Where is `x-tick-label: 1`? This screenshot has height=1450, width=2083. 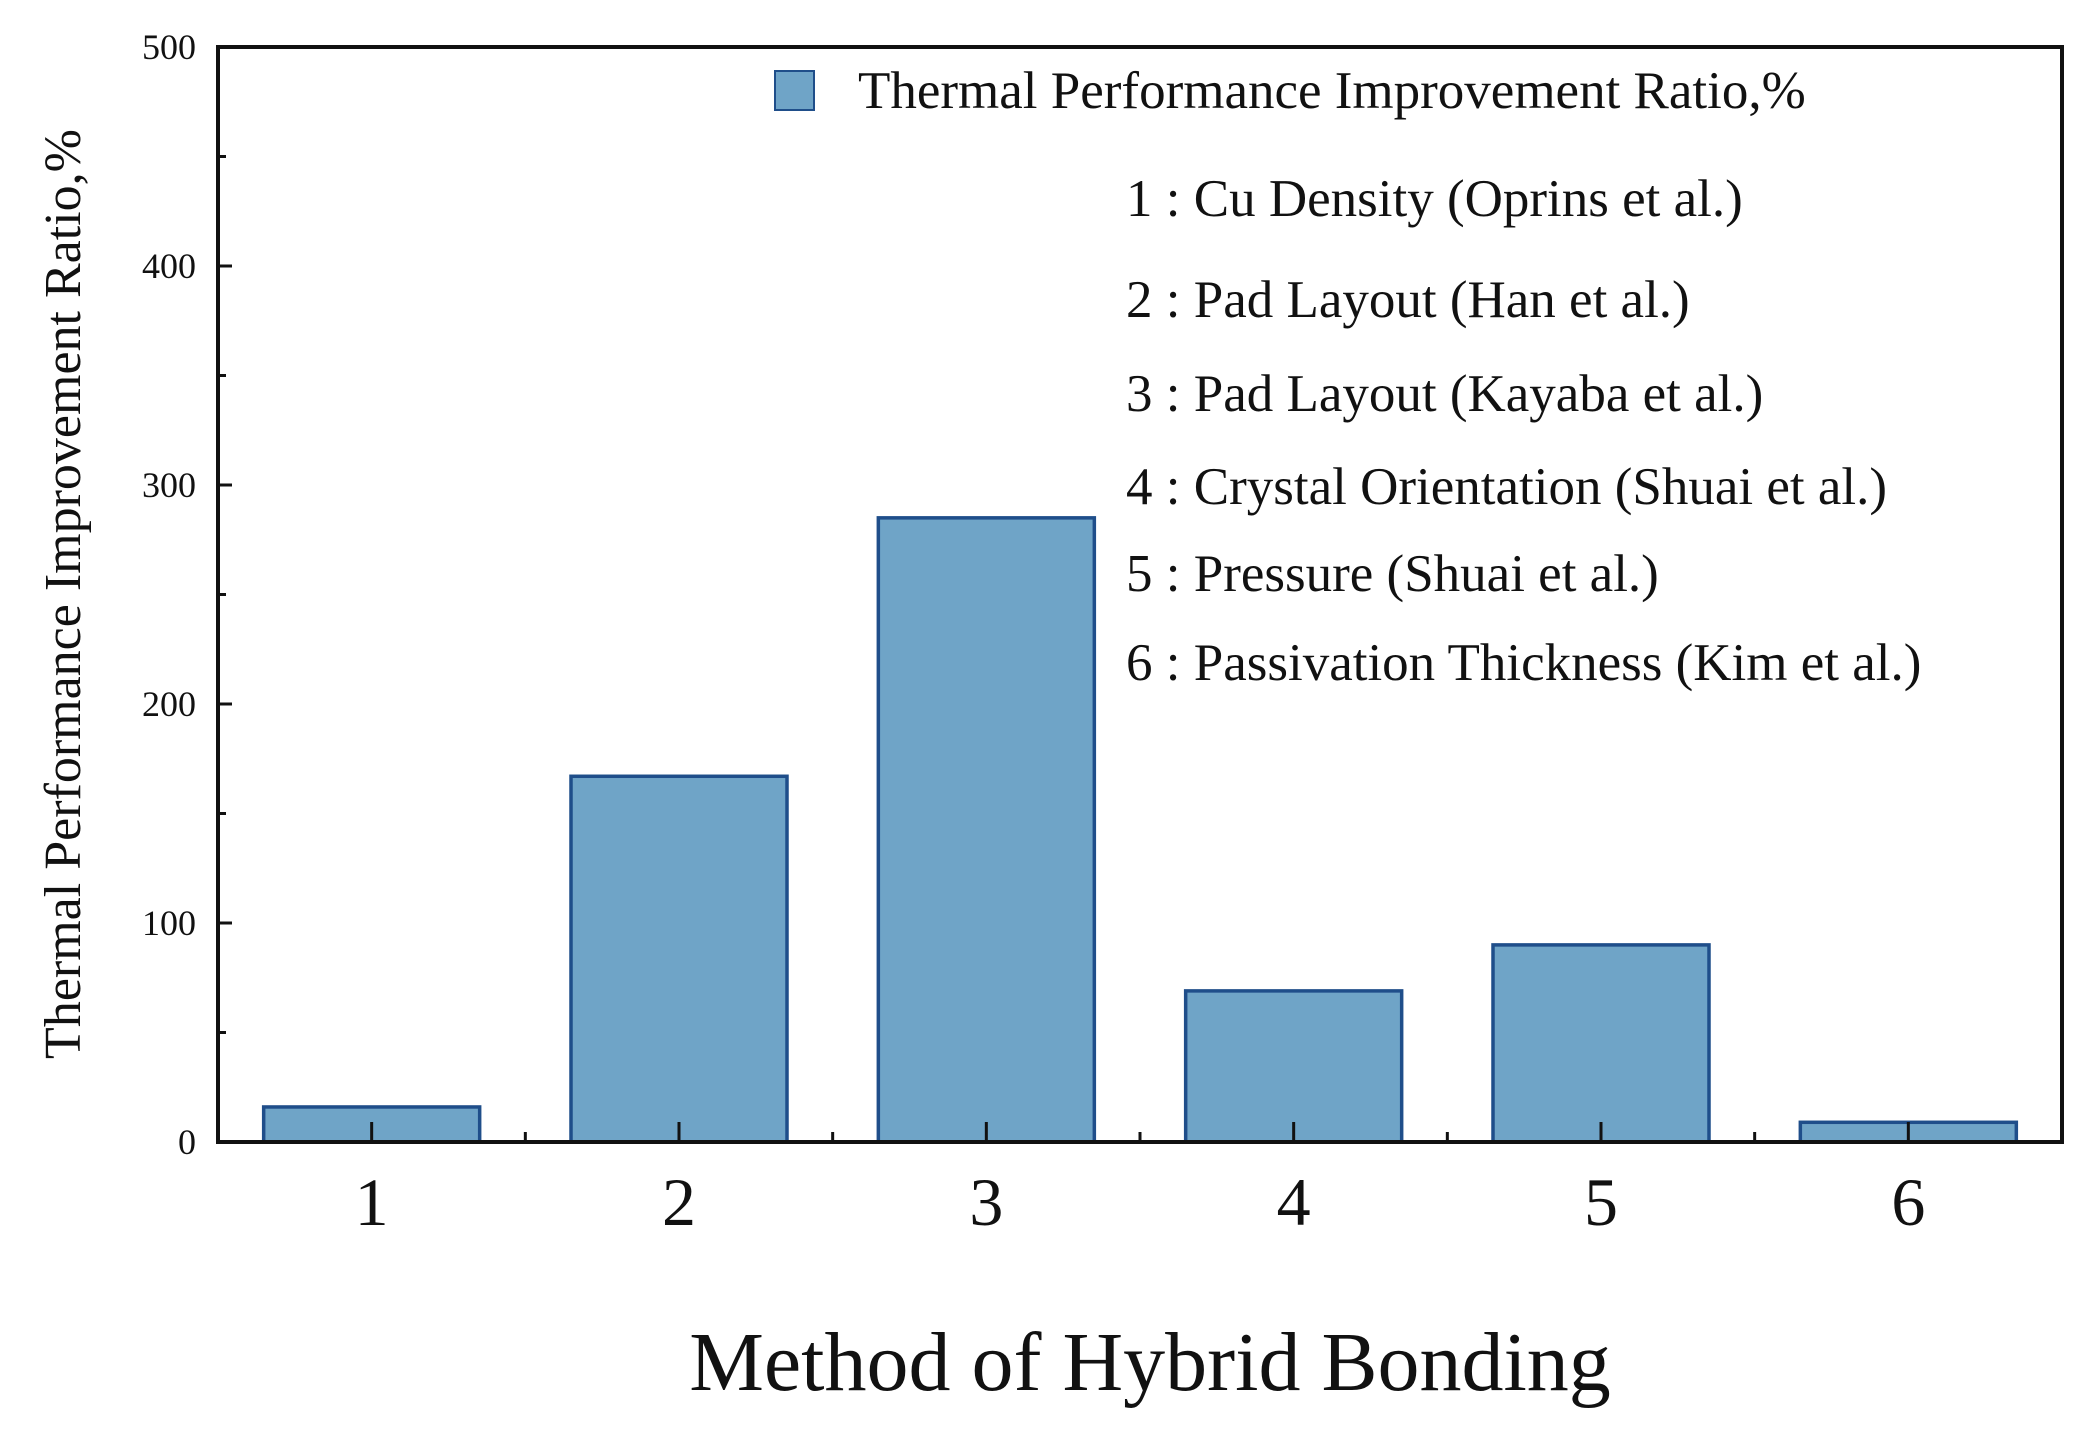 x-tick-label: 1 is located at coordinates (372, 1202).